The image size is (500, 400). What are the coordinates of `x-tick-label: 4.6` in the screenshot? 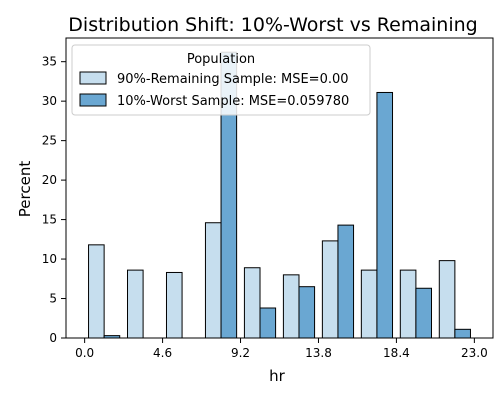 It's located at (162, 353).